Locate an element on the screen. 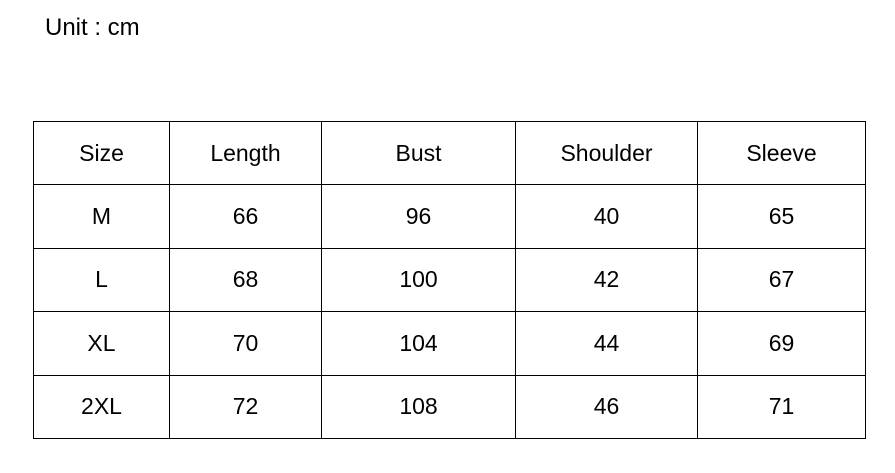 The image size is (895, 473). table-row: M 66 96 40 65 is located at coordinates (449, 216).